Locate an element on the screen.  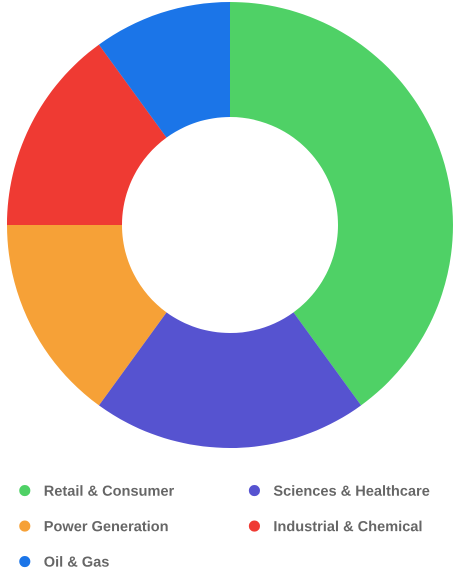
legend-label: Industrial & Chemical is located at coordinates (348, 526).